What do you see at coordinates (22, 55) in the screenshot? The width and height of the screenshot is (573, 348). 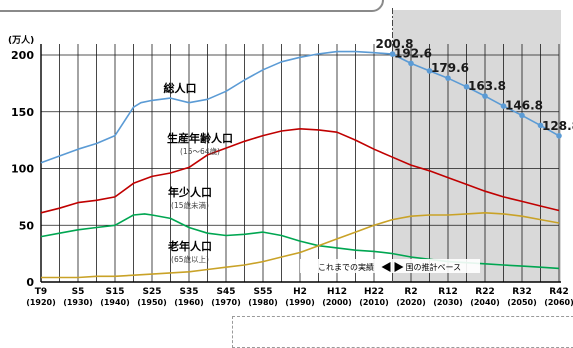 I see `y-tick-label: 200` at bounding box center [22, 55].